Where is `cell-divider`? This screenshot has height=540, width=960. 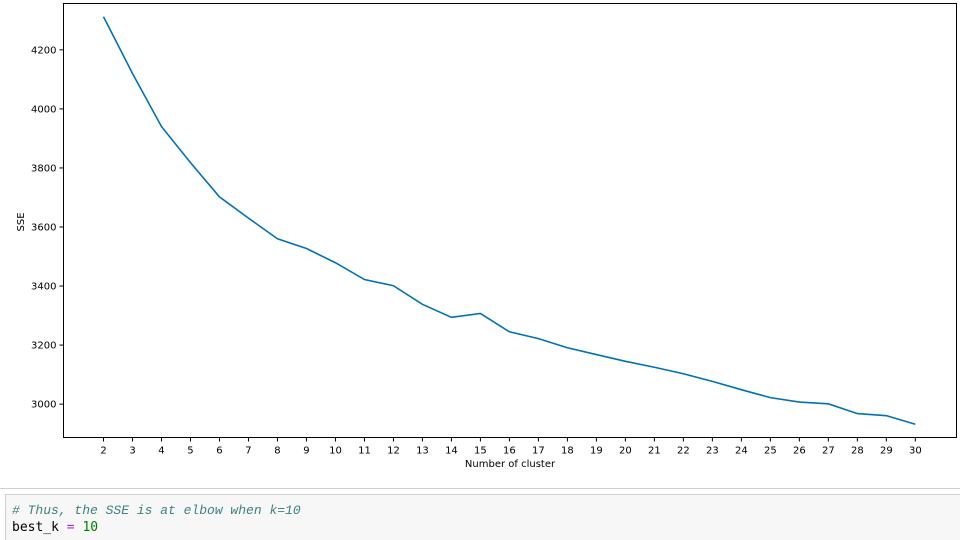 cell-divider is located at coordinates (480, 488).